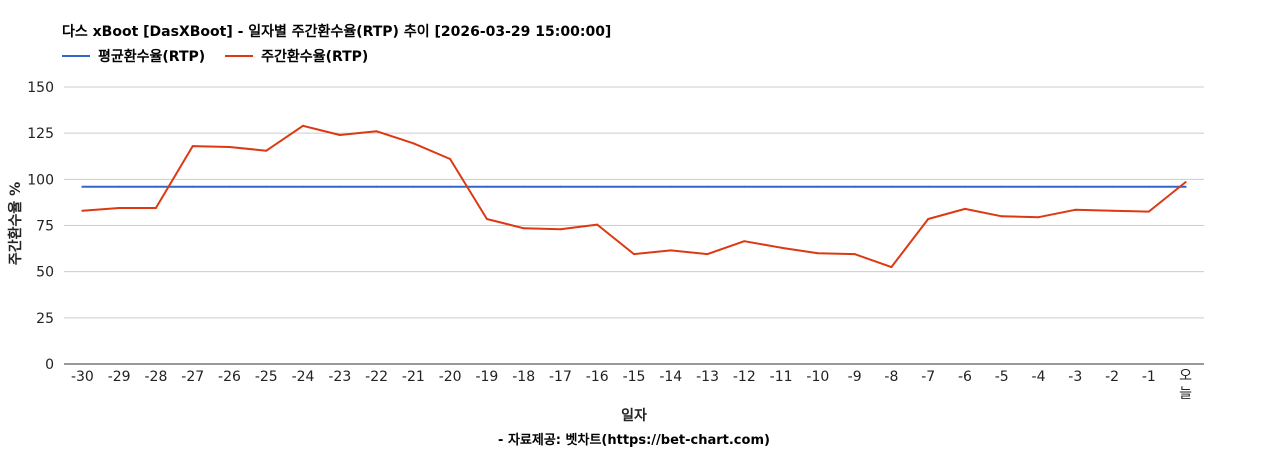 The width and height of the screenshot is (1268, 450). What do you see at coordinates (1075, 377) in the screenshot?
I see `x-tick-label: -3` at bounding box center [1075, 377].